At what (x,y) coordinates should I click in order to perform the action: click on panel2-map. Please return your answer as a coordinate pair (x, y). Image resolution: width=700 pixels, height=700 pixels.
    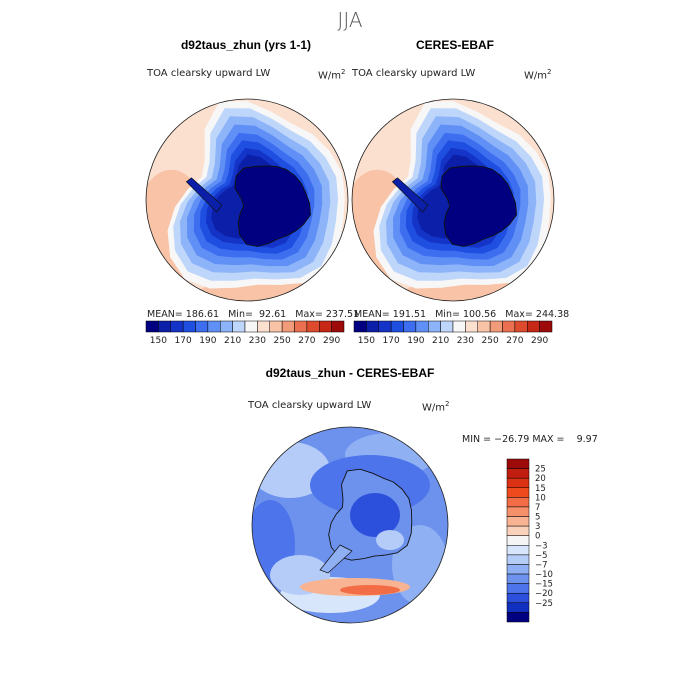
    Looking at the image, I should click on (453, 200).